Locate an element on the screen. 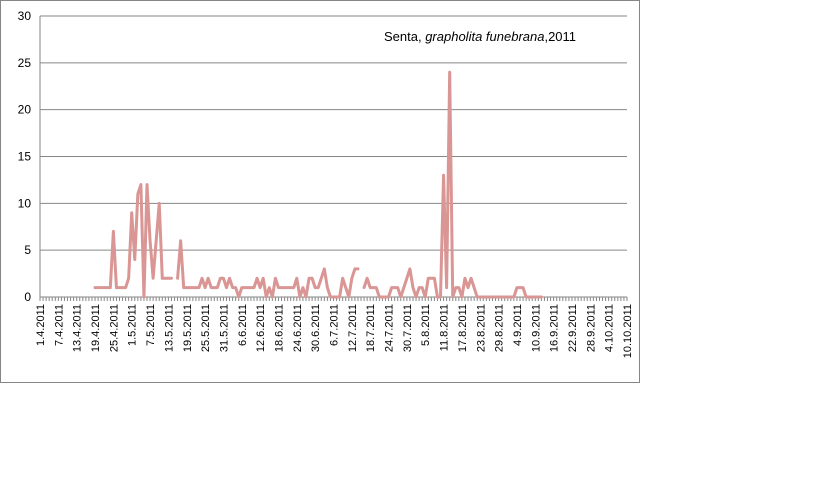 The height and width of the screenshot is (484, 819). title-species: grapholita funebrana is located at coordinates (484, 36).